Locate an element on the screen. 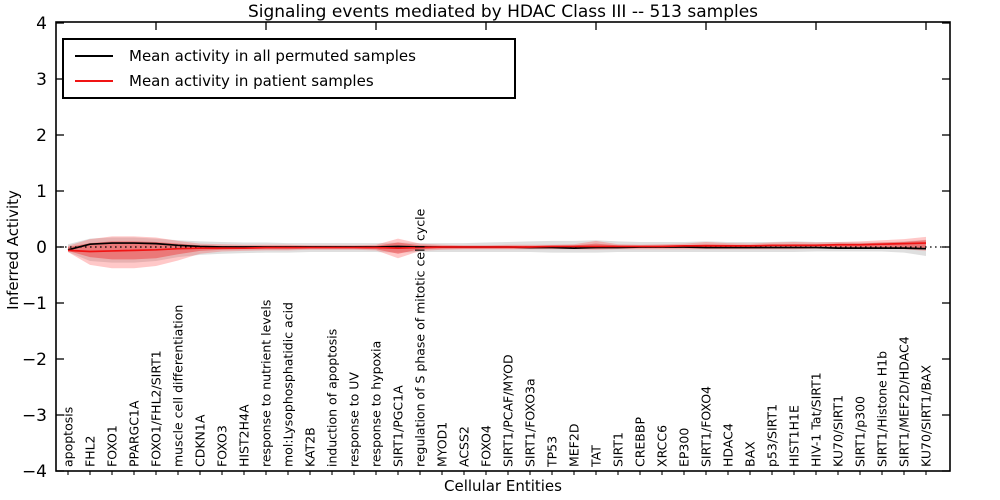  x-axis-label: Cellular Entities is located at coordinates (503, 486).